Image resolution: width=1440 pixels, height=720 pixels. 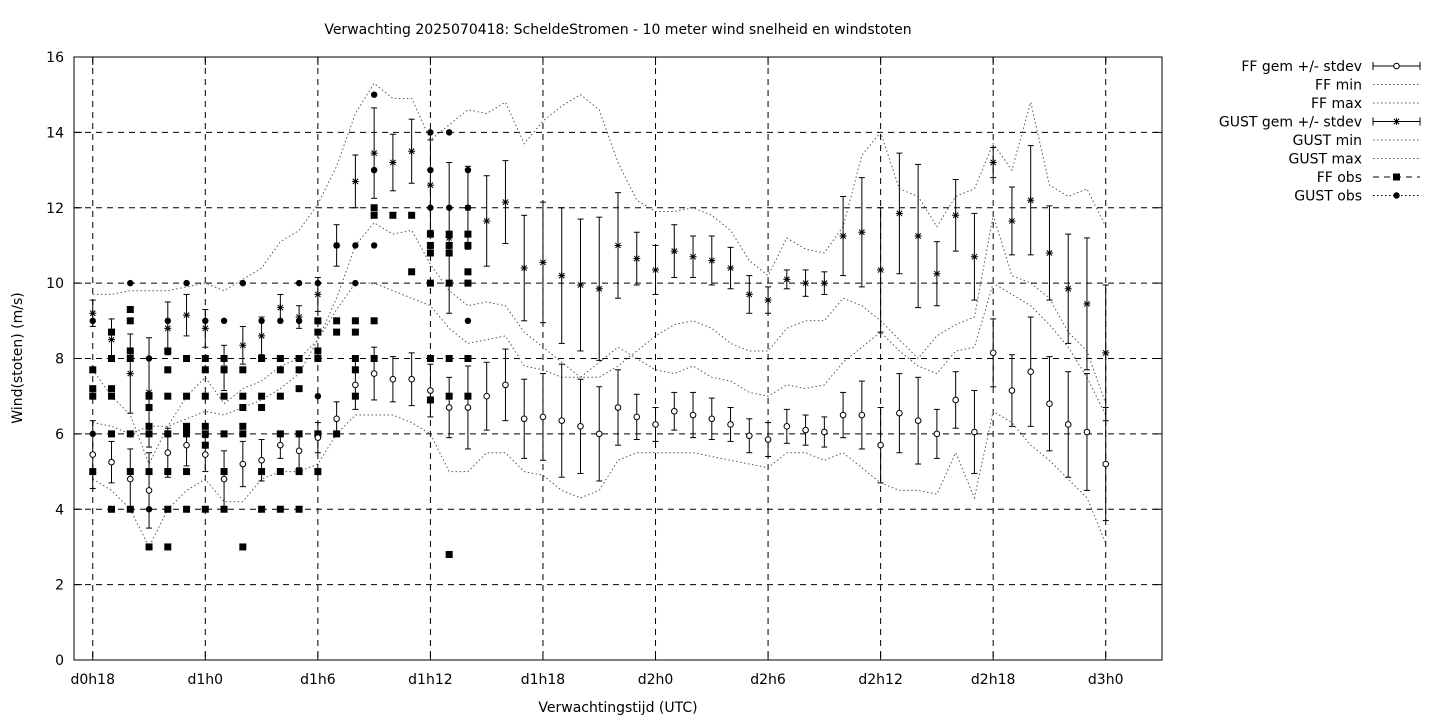 What do you see at coordinates (1290, 123) in the screenshot?
I see `legend-label: GUST gem +/- stdev` at bounding box center [1290, 123].